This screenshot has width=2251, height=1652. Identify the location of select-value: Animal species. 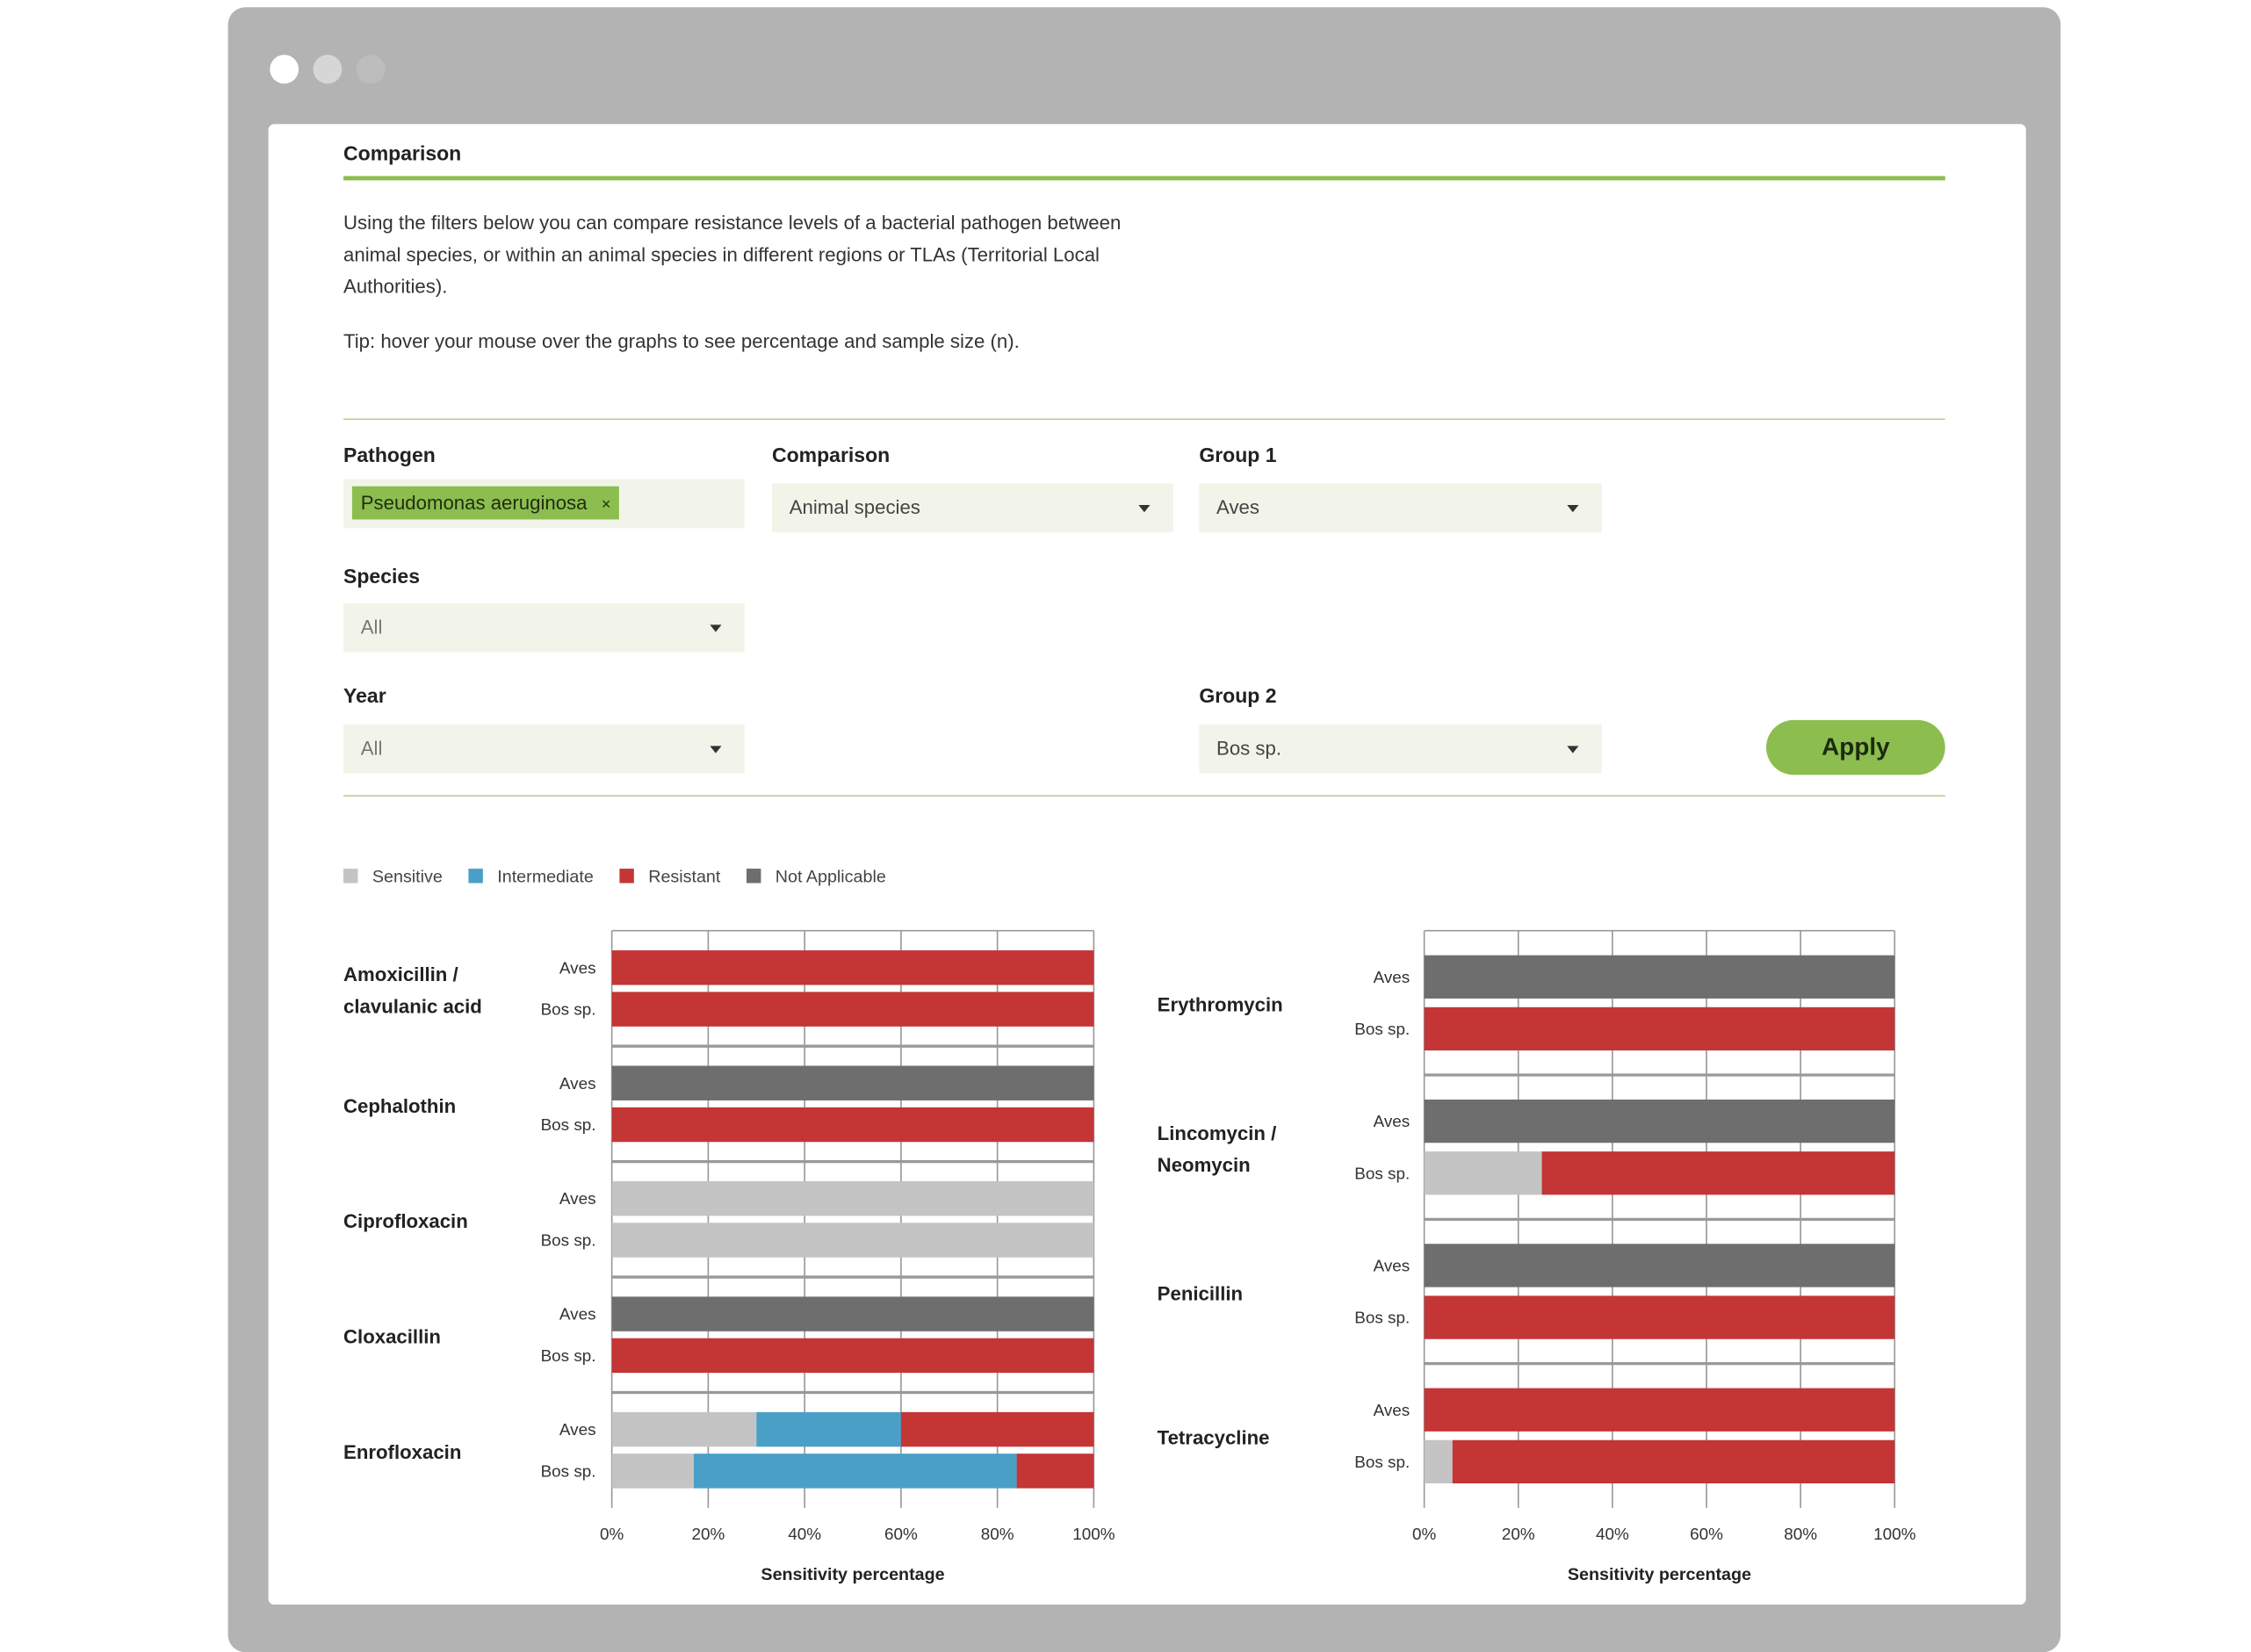
(854, 507).